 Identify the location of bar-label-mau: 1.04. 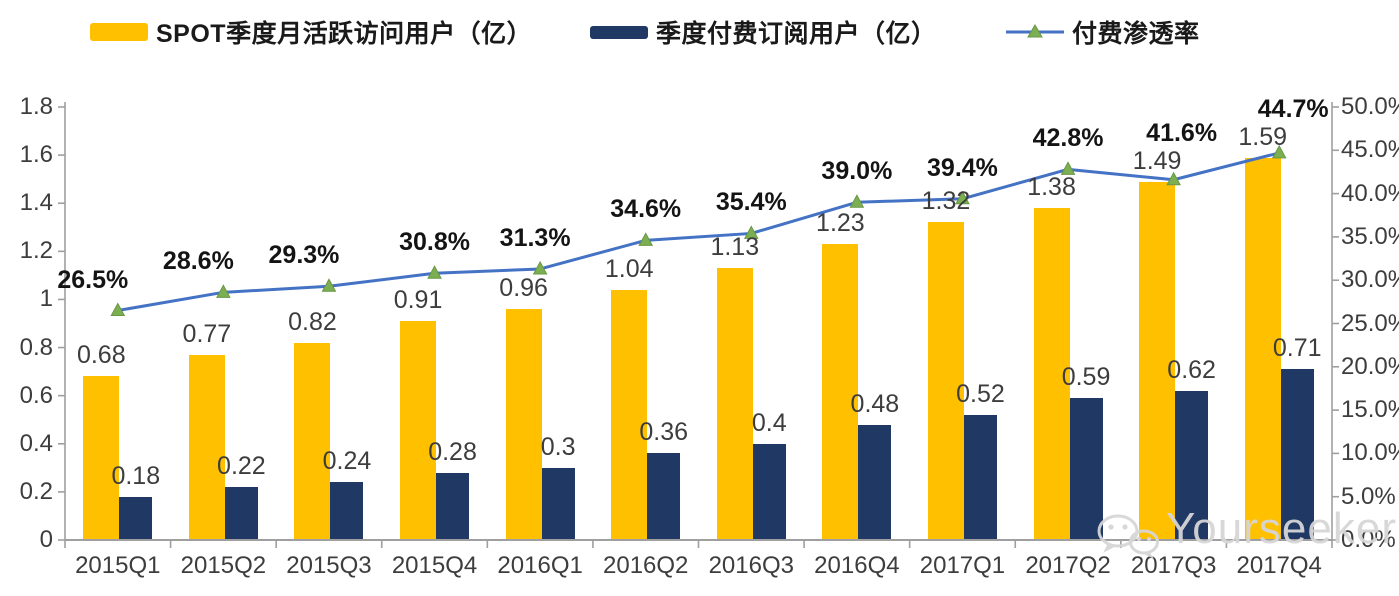
(629, 268).